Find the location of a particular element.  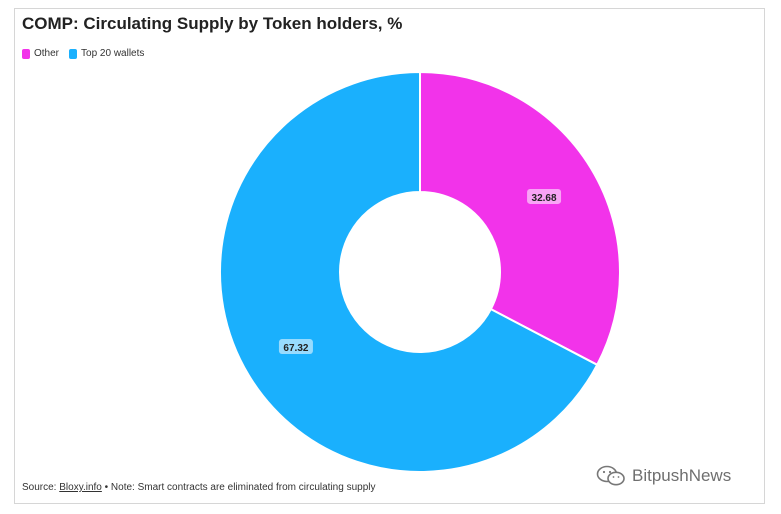

source-prefix: Source: is located at coordinates (41, 487).